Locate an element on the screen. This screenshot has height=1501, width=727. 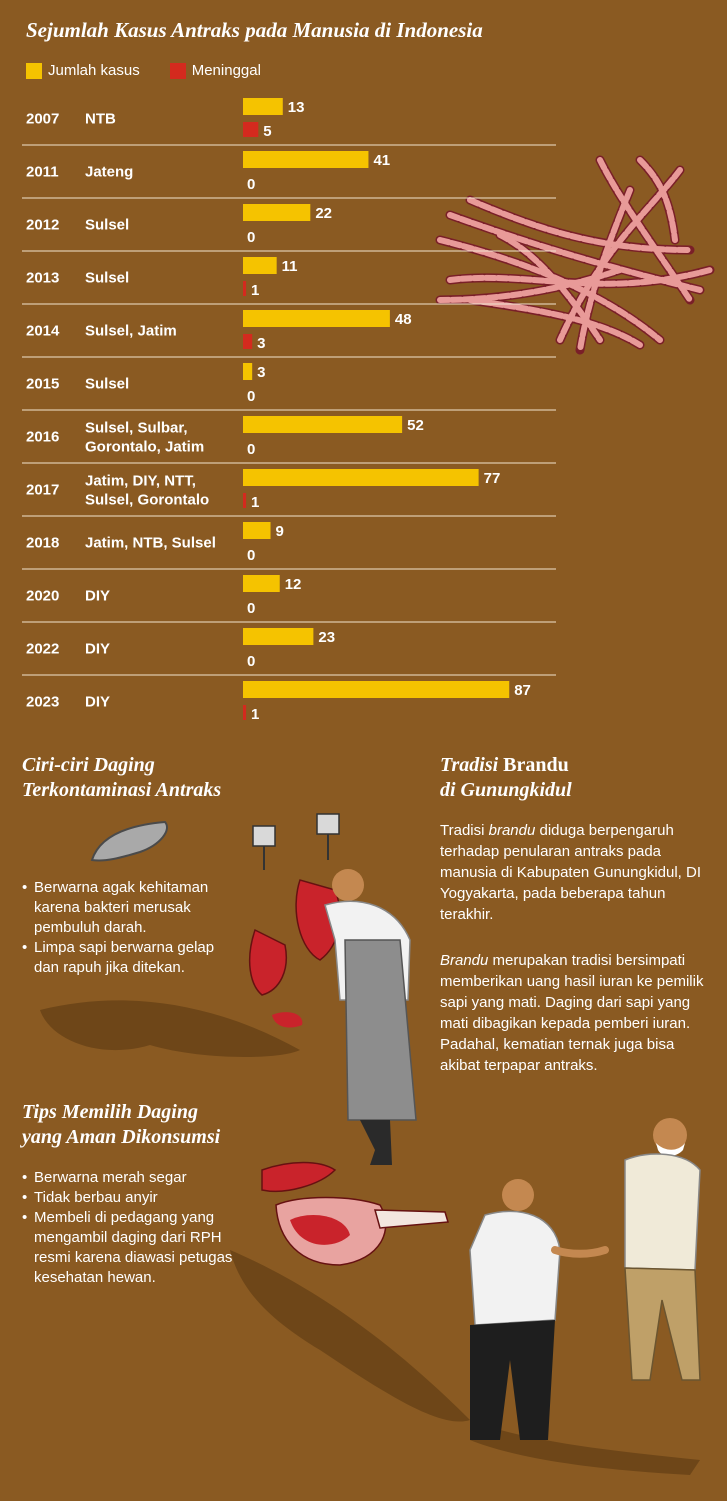
region-label: Sulsel, Jatim is located at coordinates (131, 331).